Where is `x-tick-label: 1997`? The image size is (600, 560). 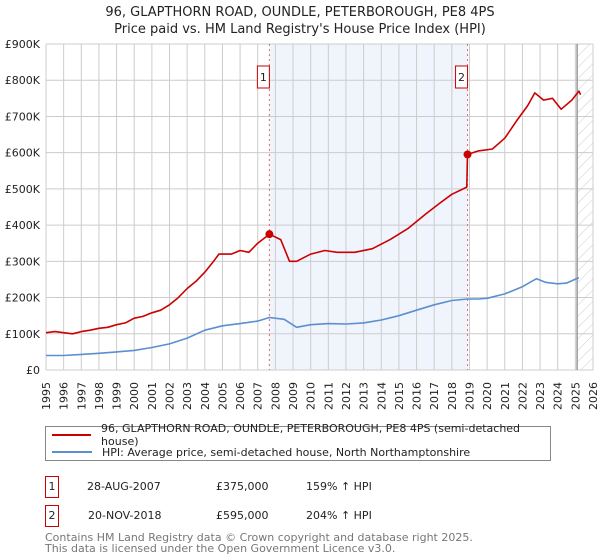 x-tick-label: 1997 is located at coordinates (81, 396).